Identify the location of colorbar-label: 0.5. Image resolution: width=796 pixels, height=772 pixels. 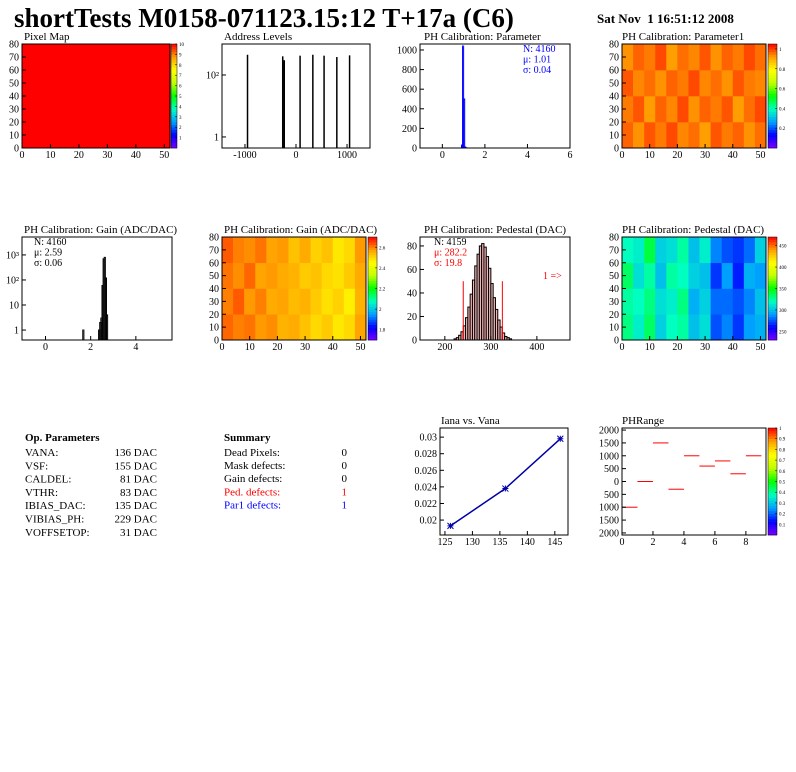
(782, 483).